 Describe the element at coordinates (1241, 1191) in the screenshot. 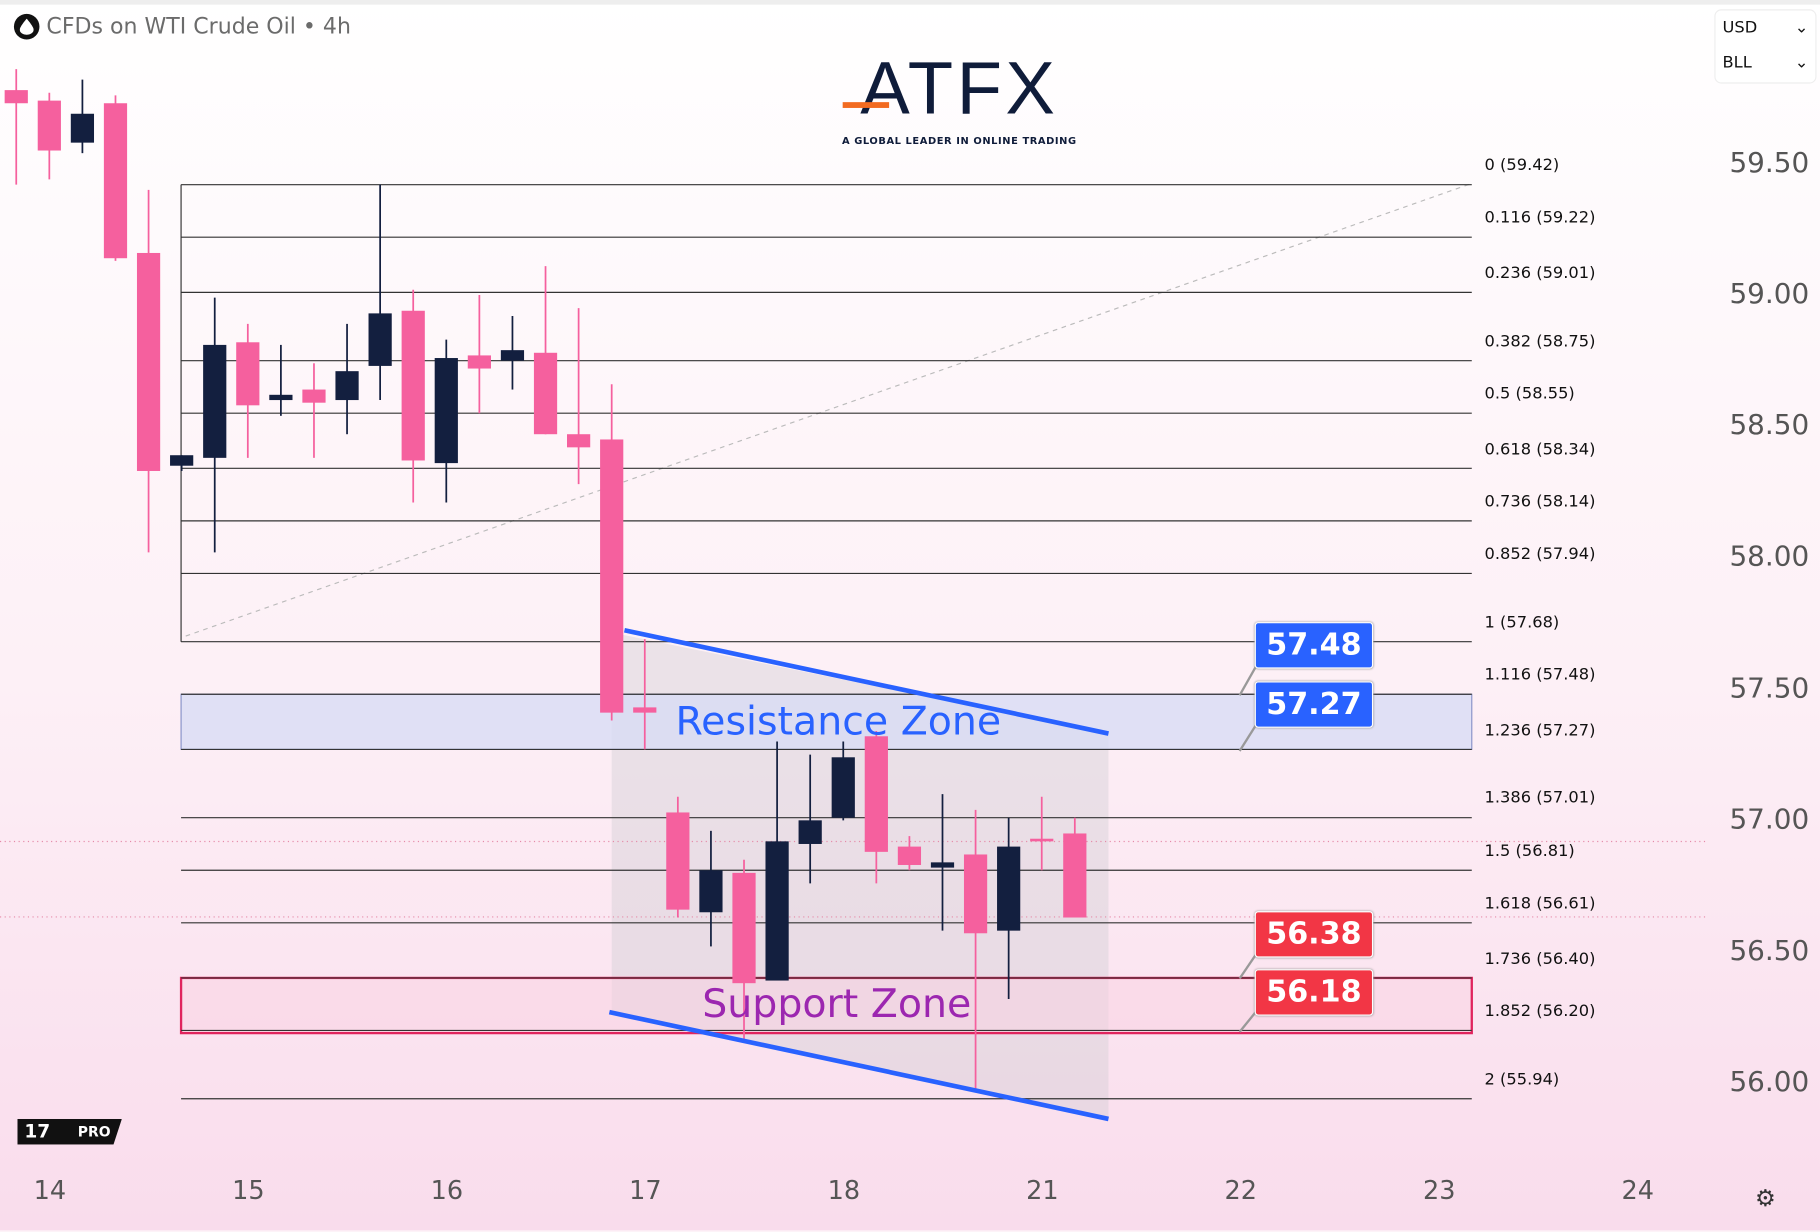

I see `date-axis-label: 22` at that location.